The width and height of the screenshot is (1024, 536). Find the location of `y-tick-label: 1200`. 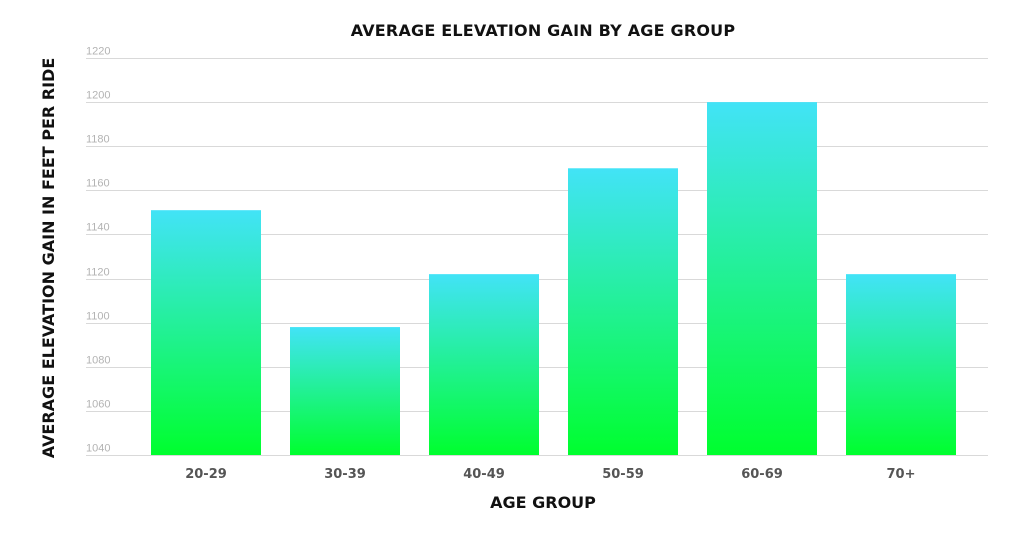

y-tick-label: 1200 is located at coordinates (98, 96).